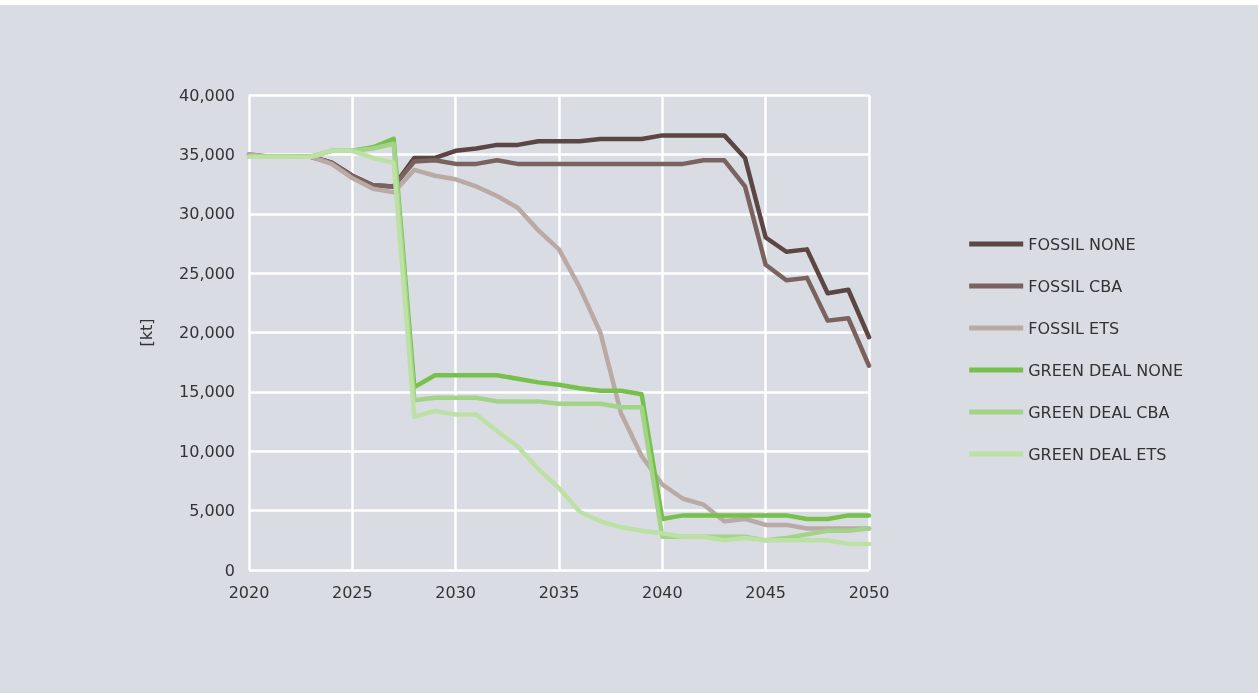 The width and height of the screenshot is (1258, 693). Describe the element at coordinates (229, 570) in the screenshot. I see `y-tick-label: 0` at that location.